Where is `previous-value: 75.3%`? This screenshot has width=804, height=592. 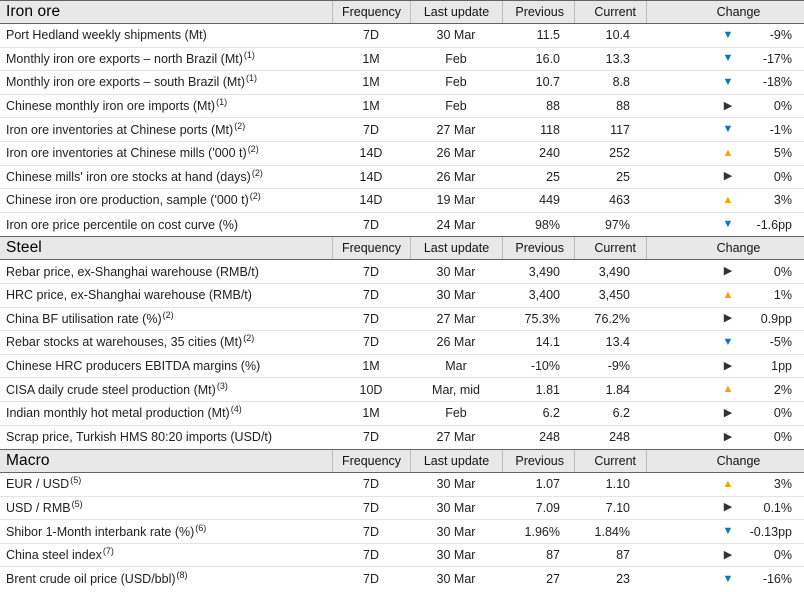
previous-value: 75.3% is located at coordinates (542, 318).